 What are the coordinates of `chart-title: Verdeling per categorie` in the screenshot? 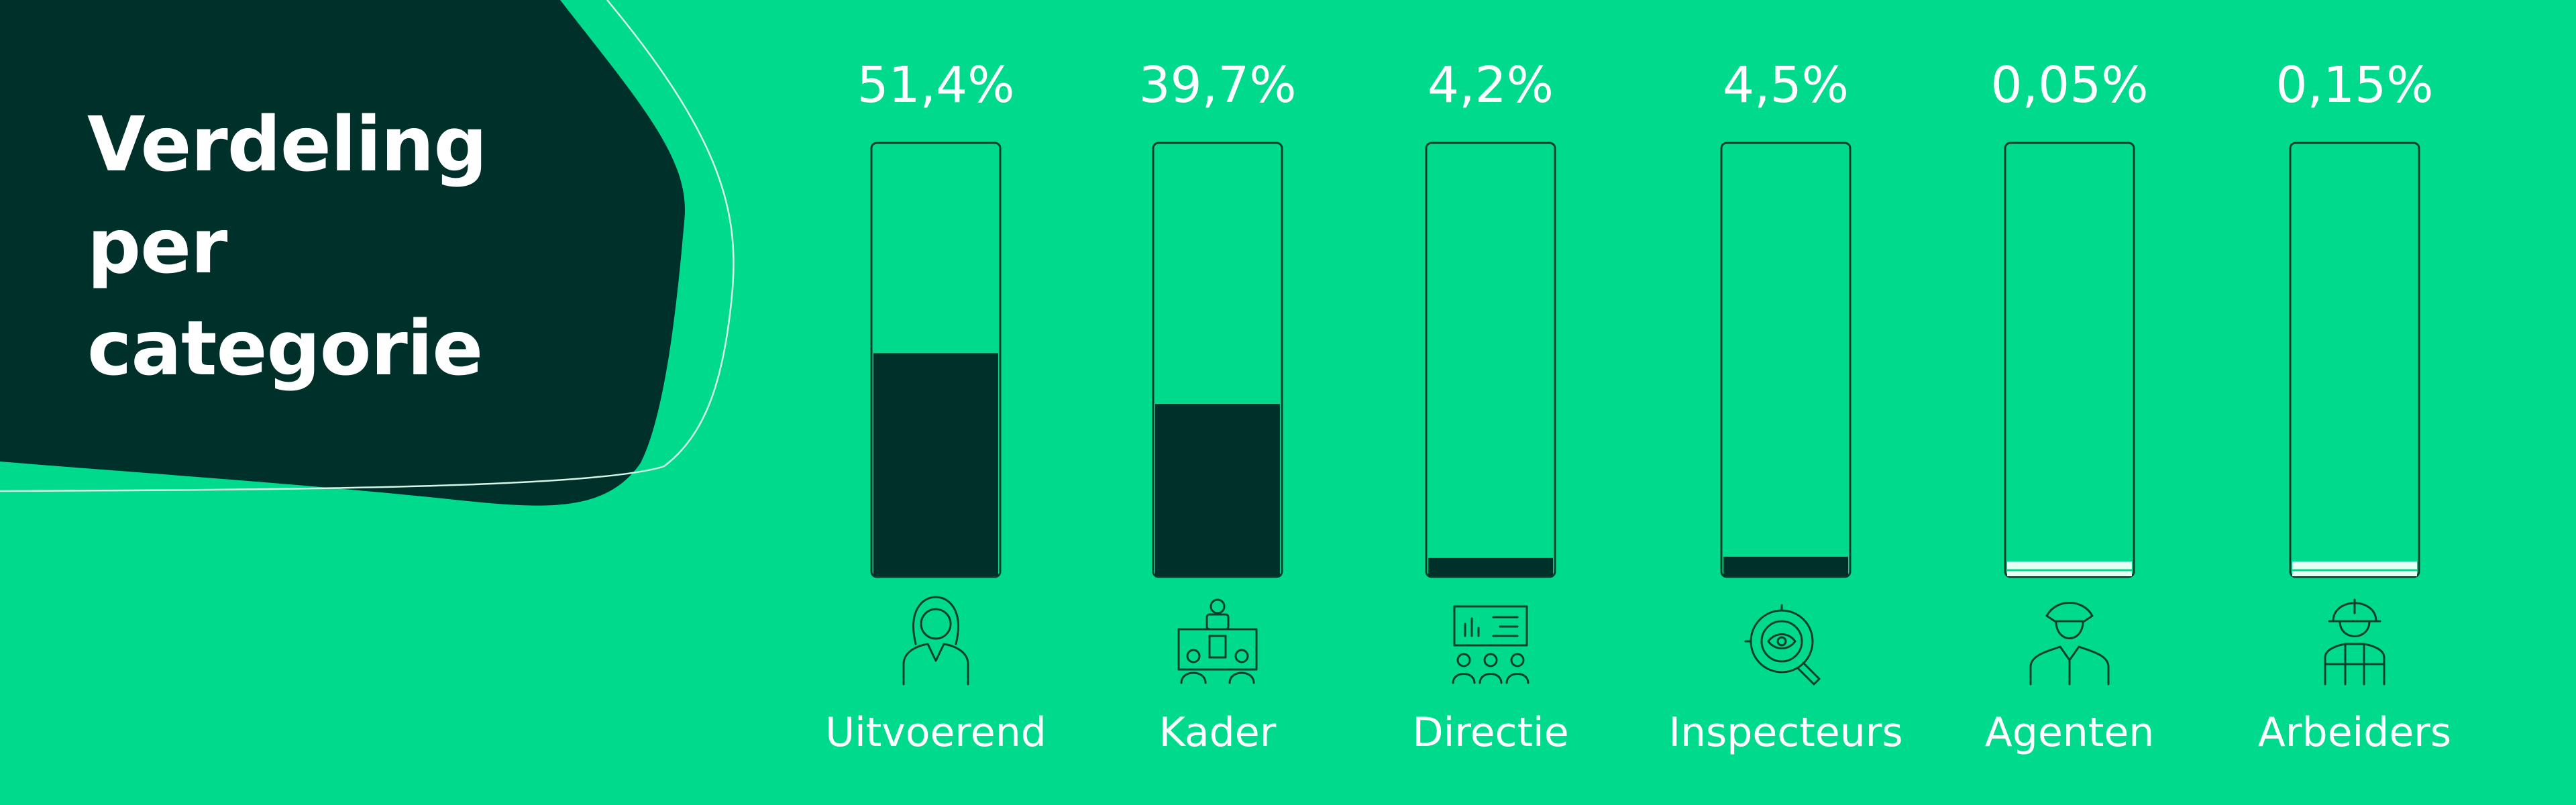 It's located at (287, 247).